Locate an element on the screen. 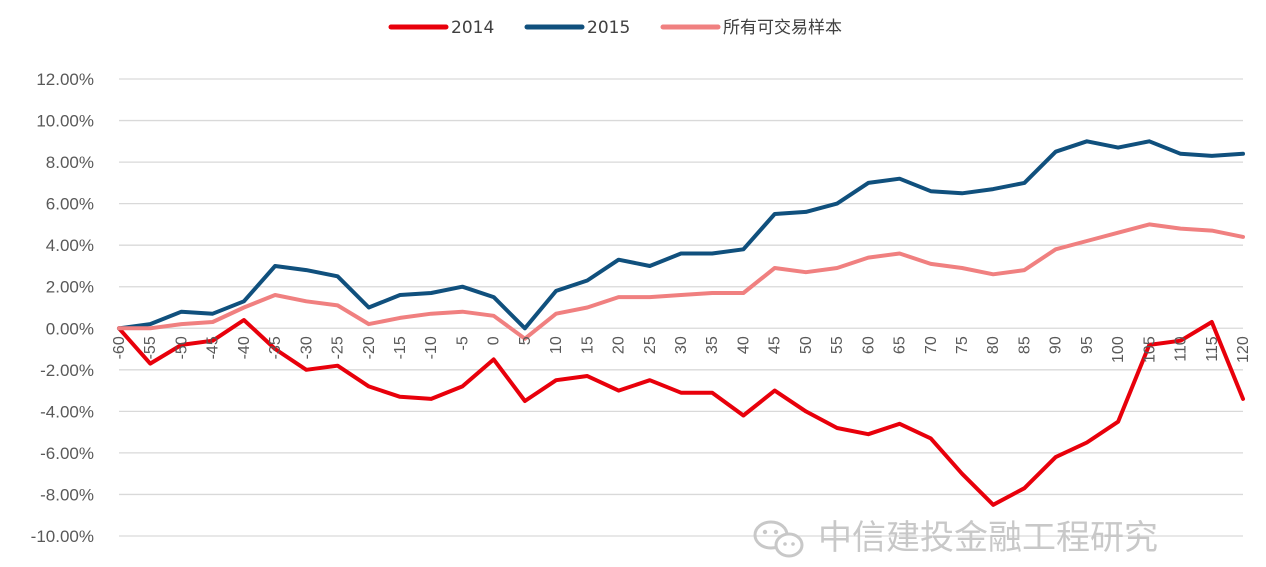 This screenshot has width=1266, height=567. x-tick-label: 20 is located at coordinates (619, 345).